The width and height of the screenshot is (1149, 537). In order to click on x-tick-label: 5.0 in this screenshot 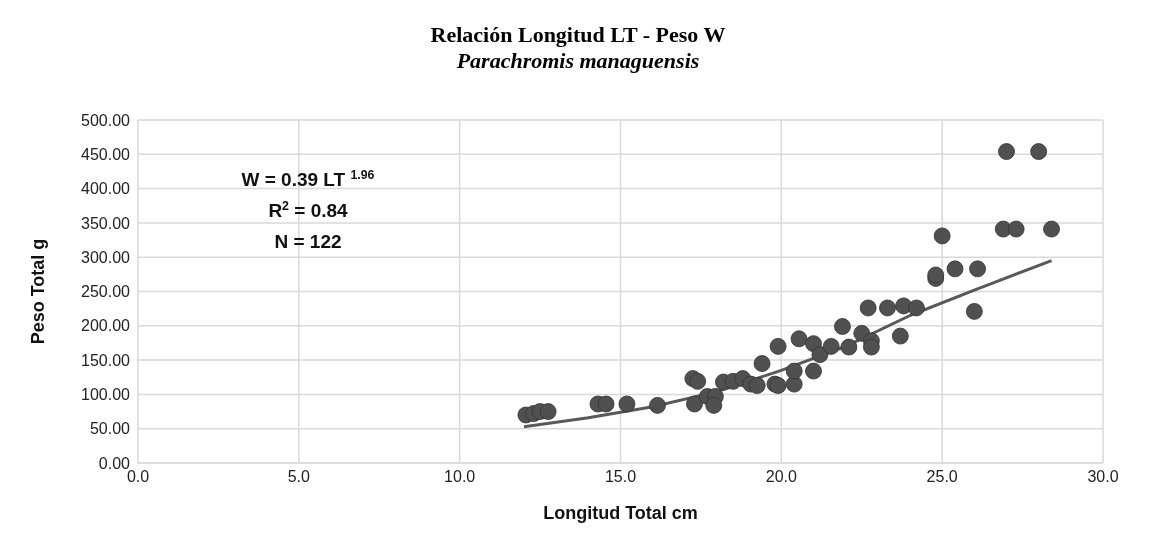, I will do `click(299, 477)`.